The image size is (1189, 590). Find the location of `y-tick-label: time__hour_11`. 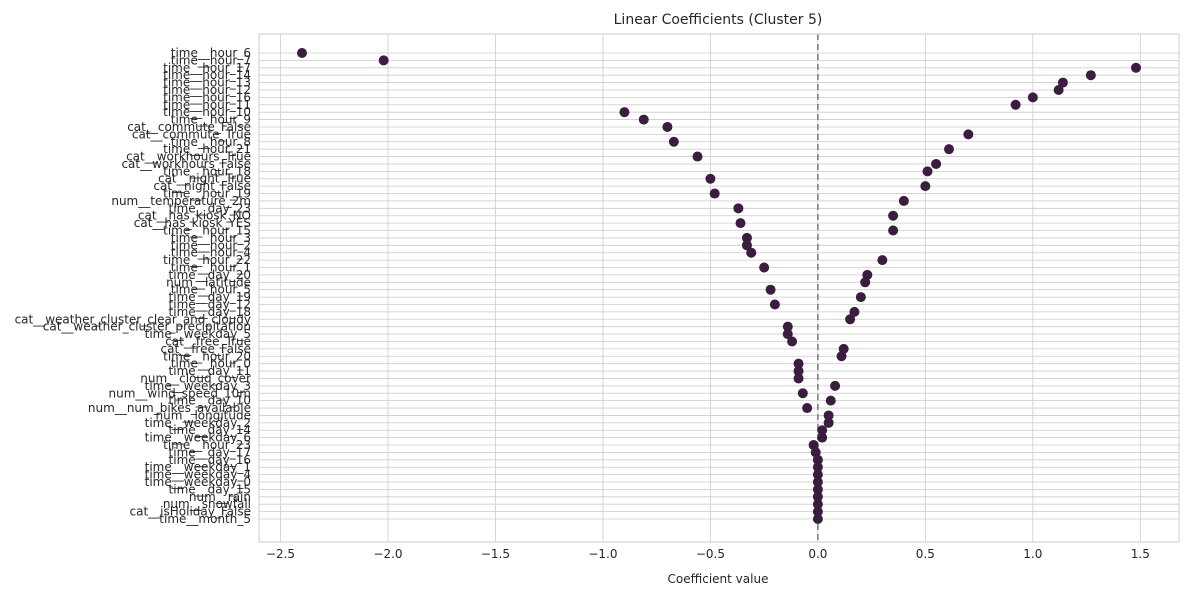

y-tick-label: time__hour_11 is located at coordinates (207, 105).